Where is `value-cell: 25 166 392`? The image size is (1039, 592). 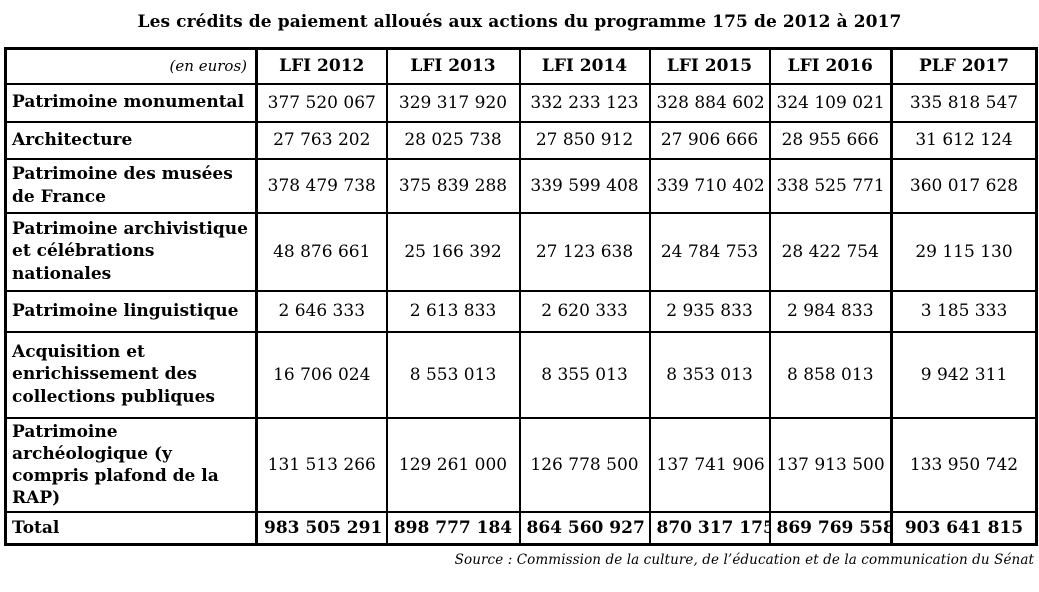 value-cell: 25 166 392 is located at coordinates (453, 251).